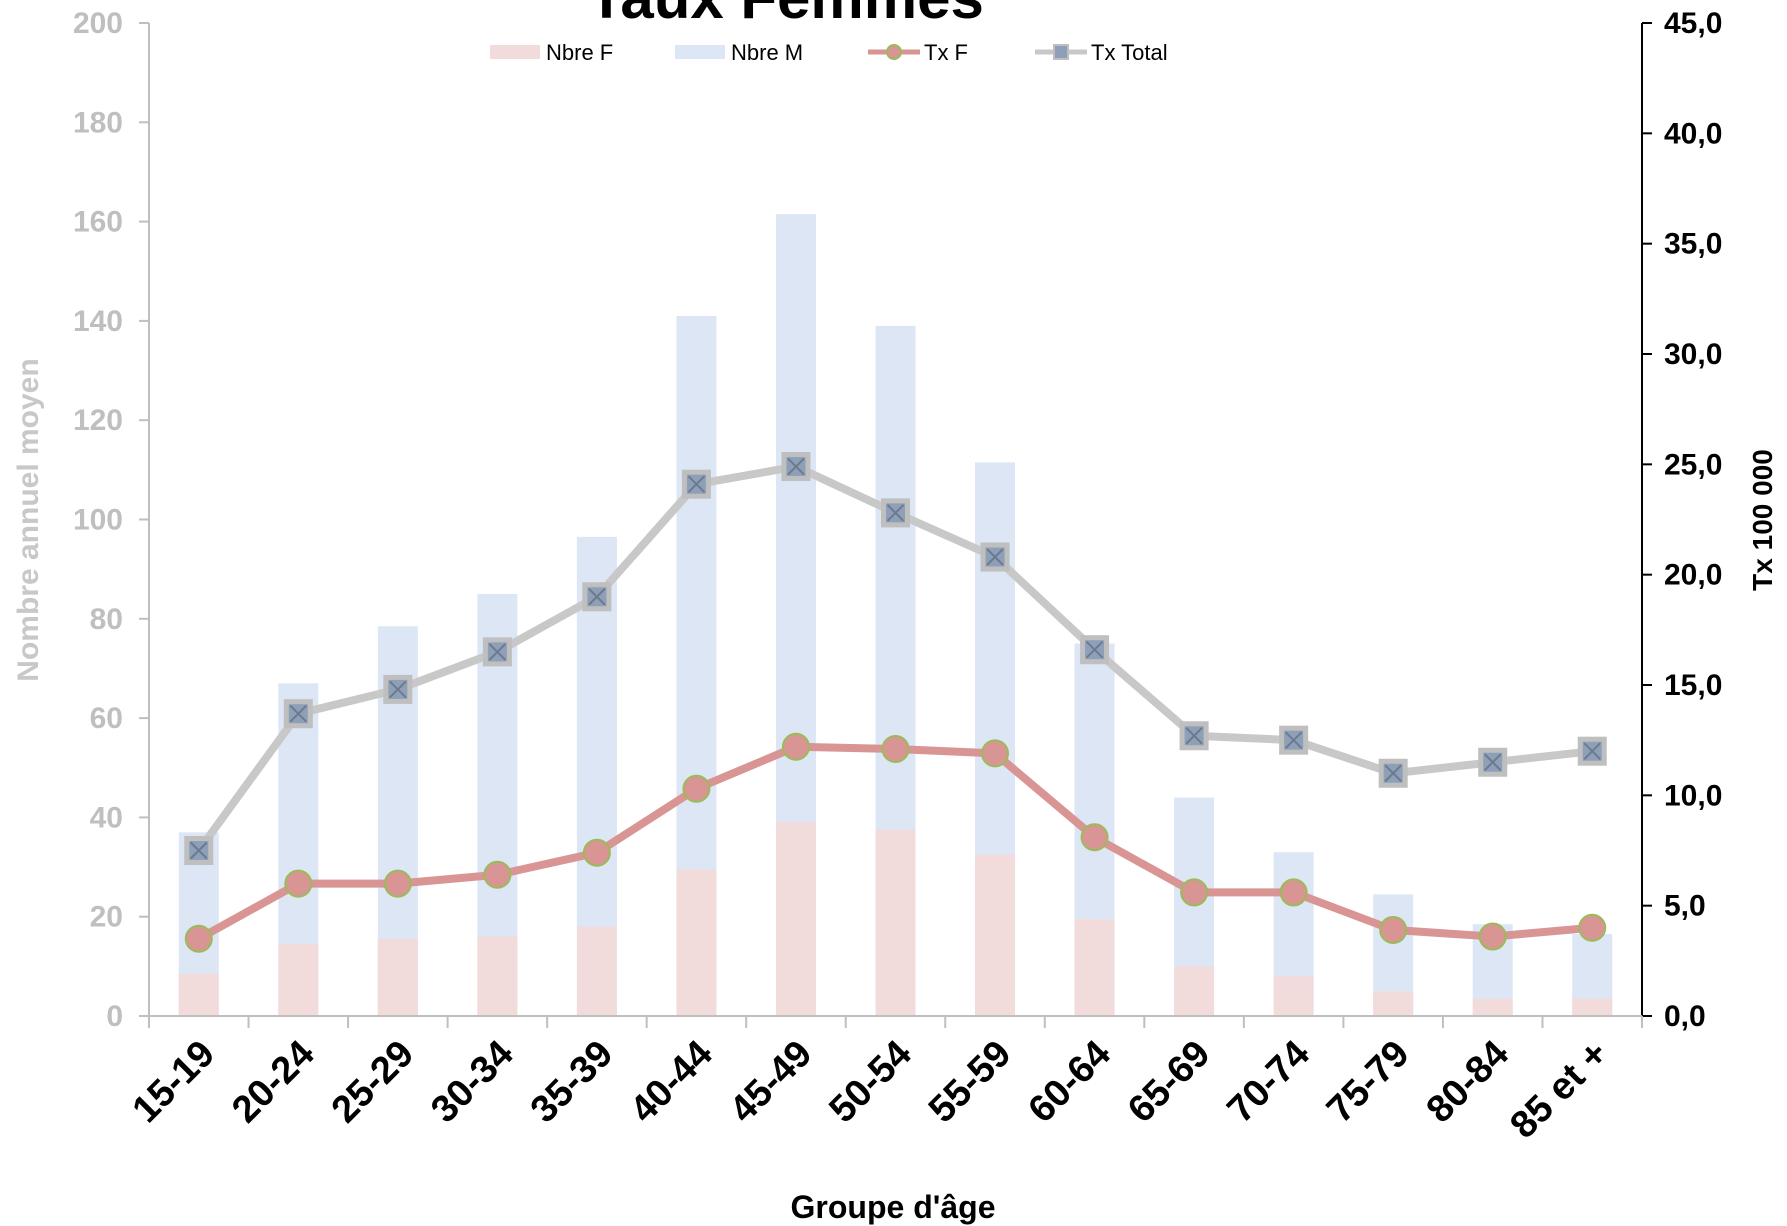  I want to click on y2-axis-title: Tx 100 000, so click(1762, 520).